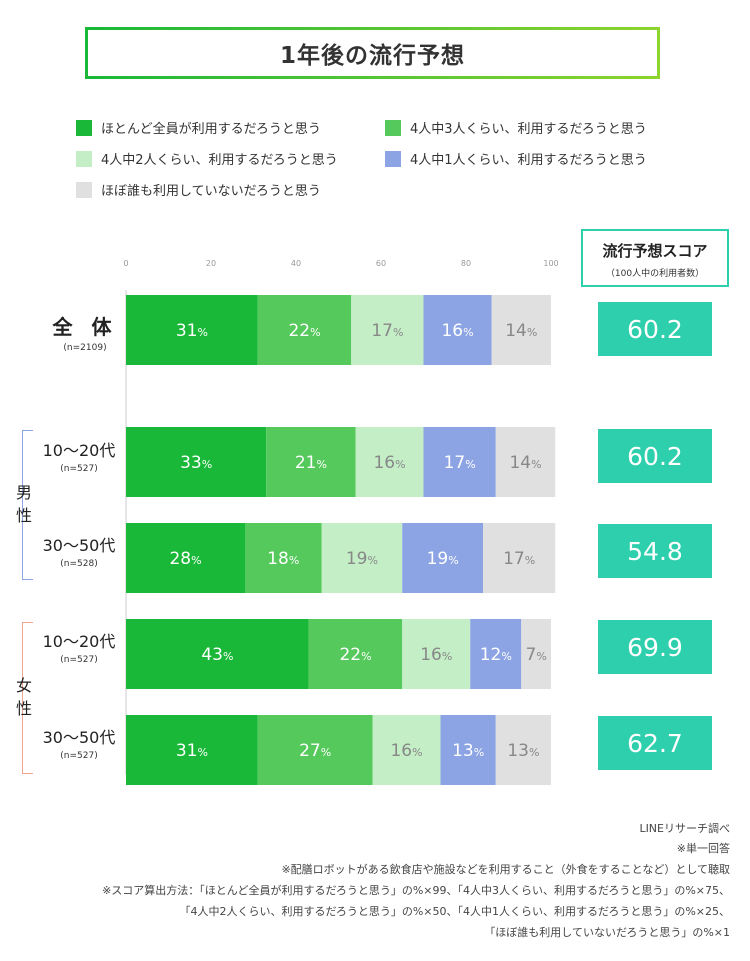 The image size is (750, 961). I want to click on data-label: 43%, so click(217, 655).